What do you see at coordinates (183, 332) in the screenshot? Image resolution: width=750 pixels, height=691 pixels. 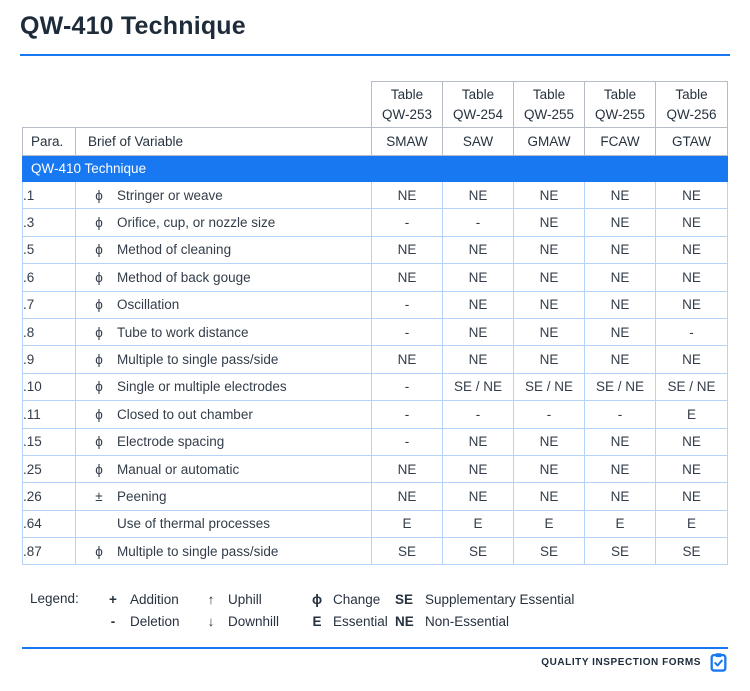 I see `variable-label: Tube to work distance` at bounding box center [183, 332].